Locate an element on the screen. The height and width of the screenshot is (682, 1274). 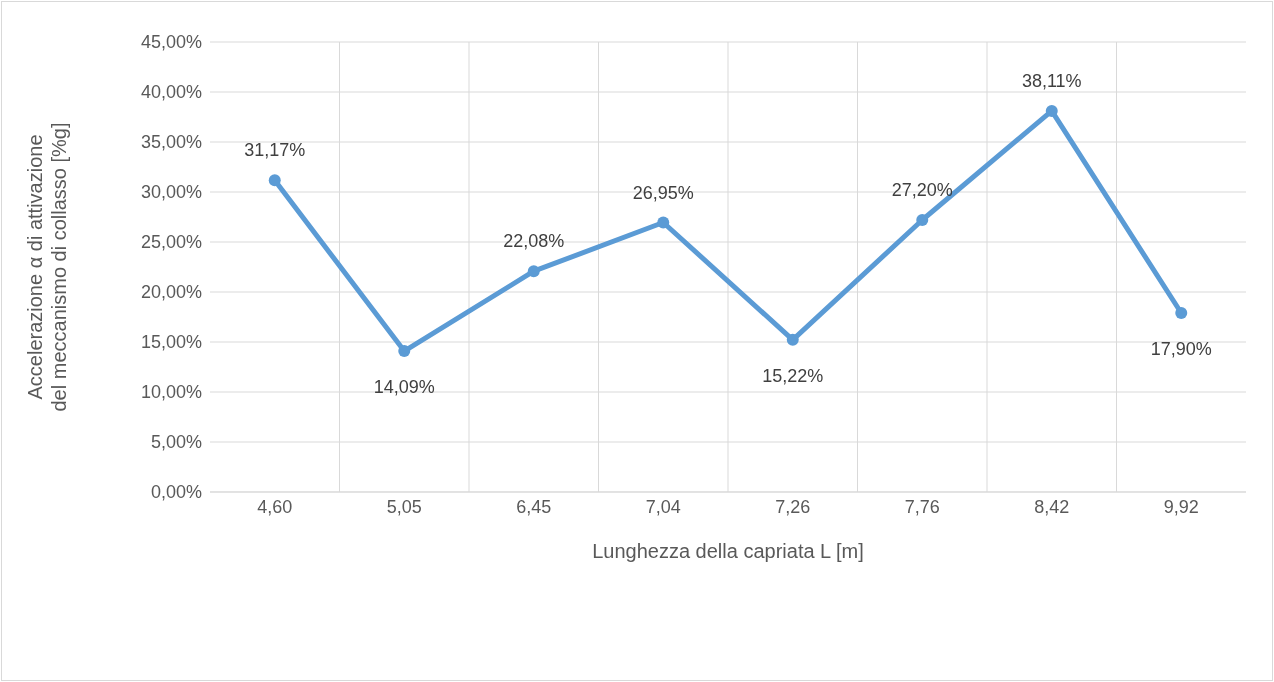
data-label: 38,11% is located at coordinates (1051, 80).